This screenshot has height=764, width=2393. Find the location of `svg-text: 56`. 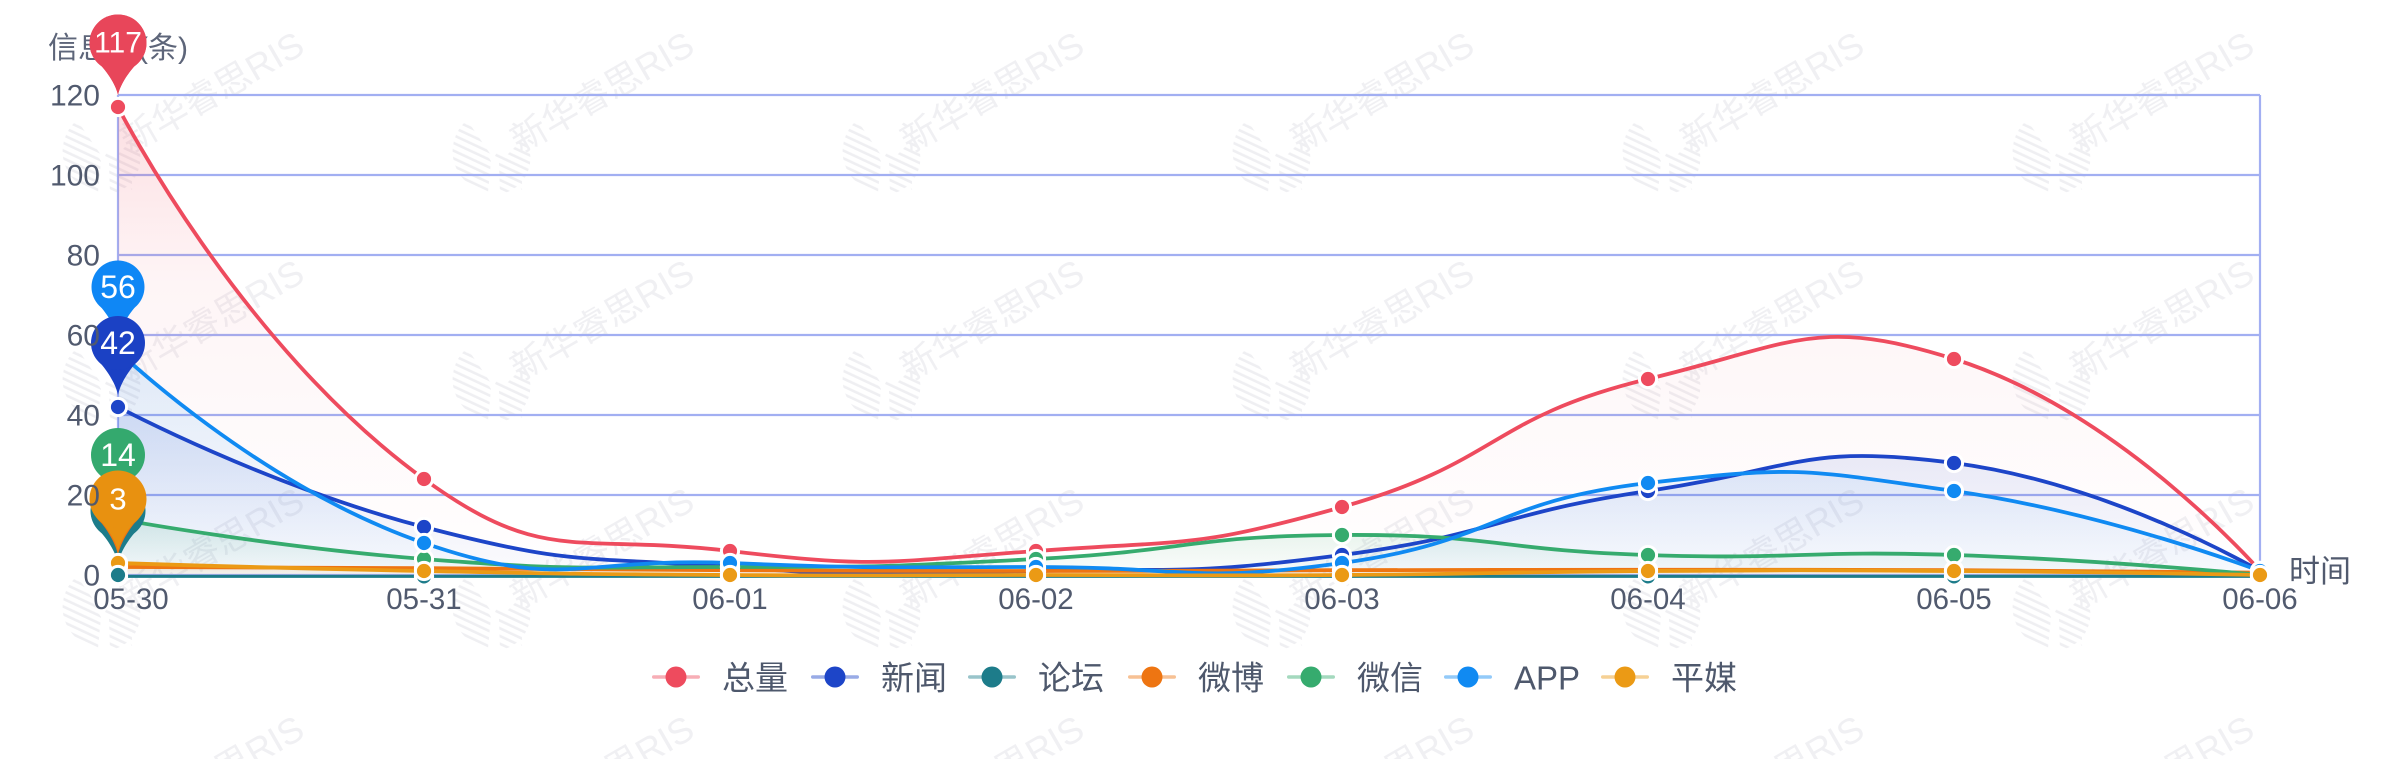

svg-text: 56 is located at coordinates (118, 287).